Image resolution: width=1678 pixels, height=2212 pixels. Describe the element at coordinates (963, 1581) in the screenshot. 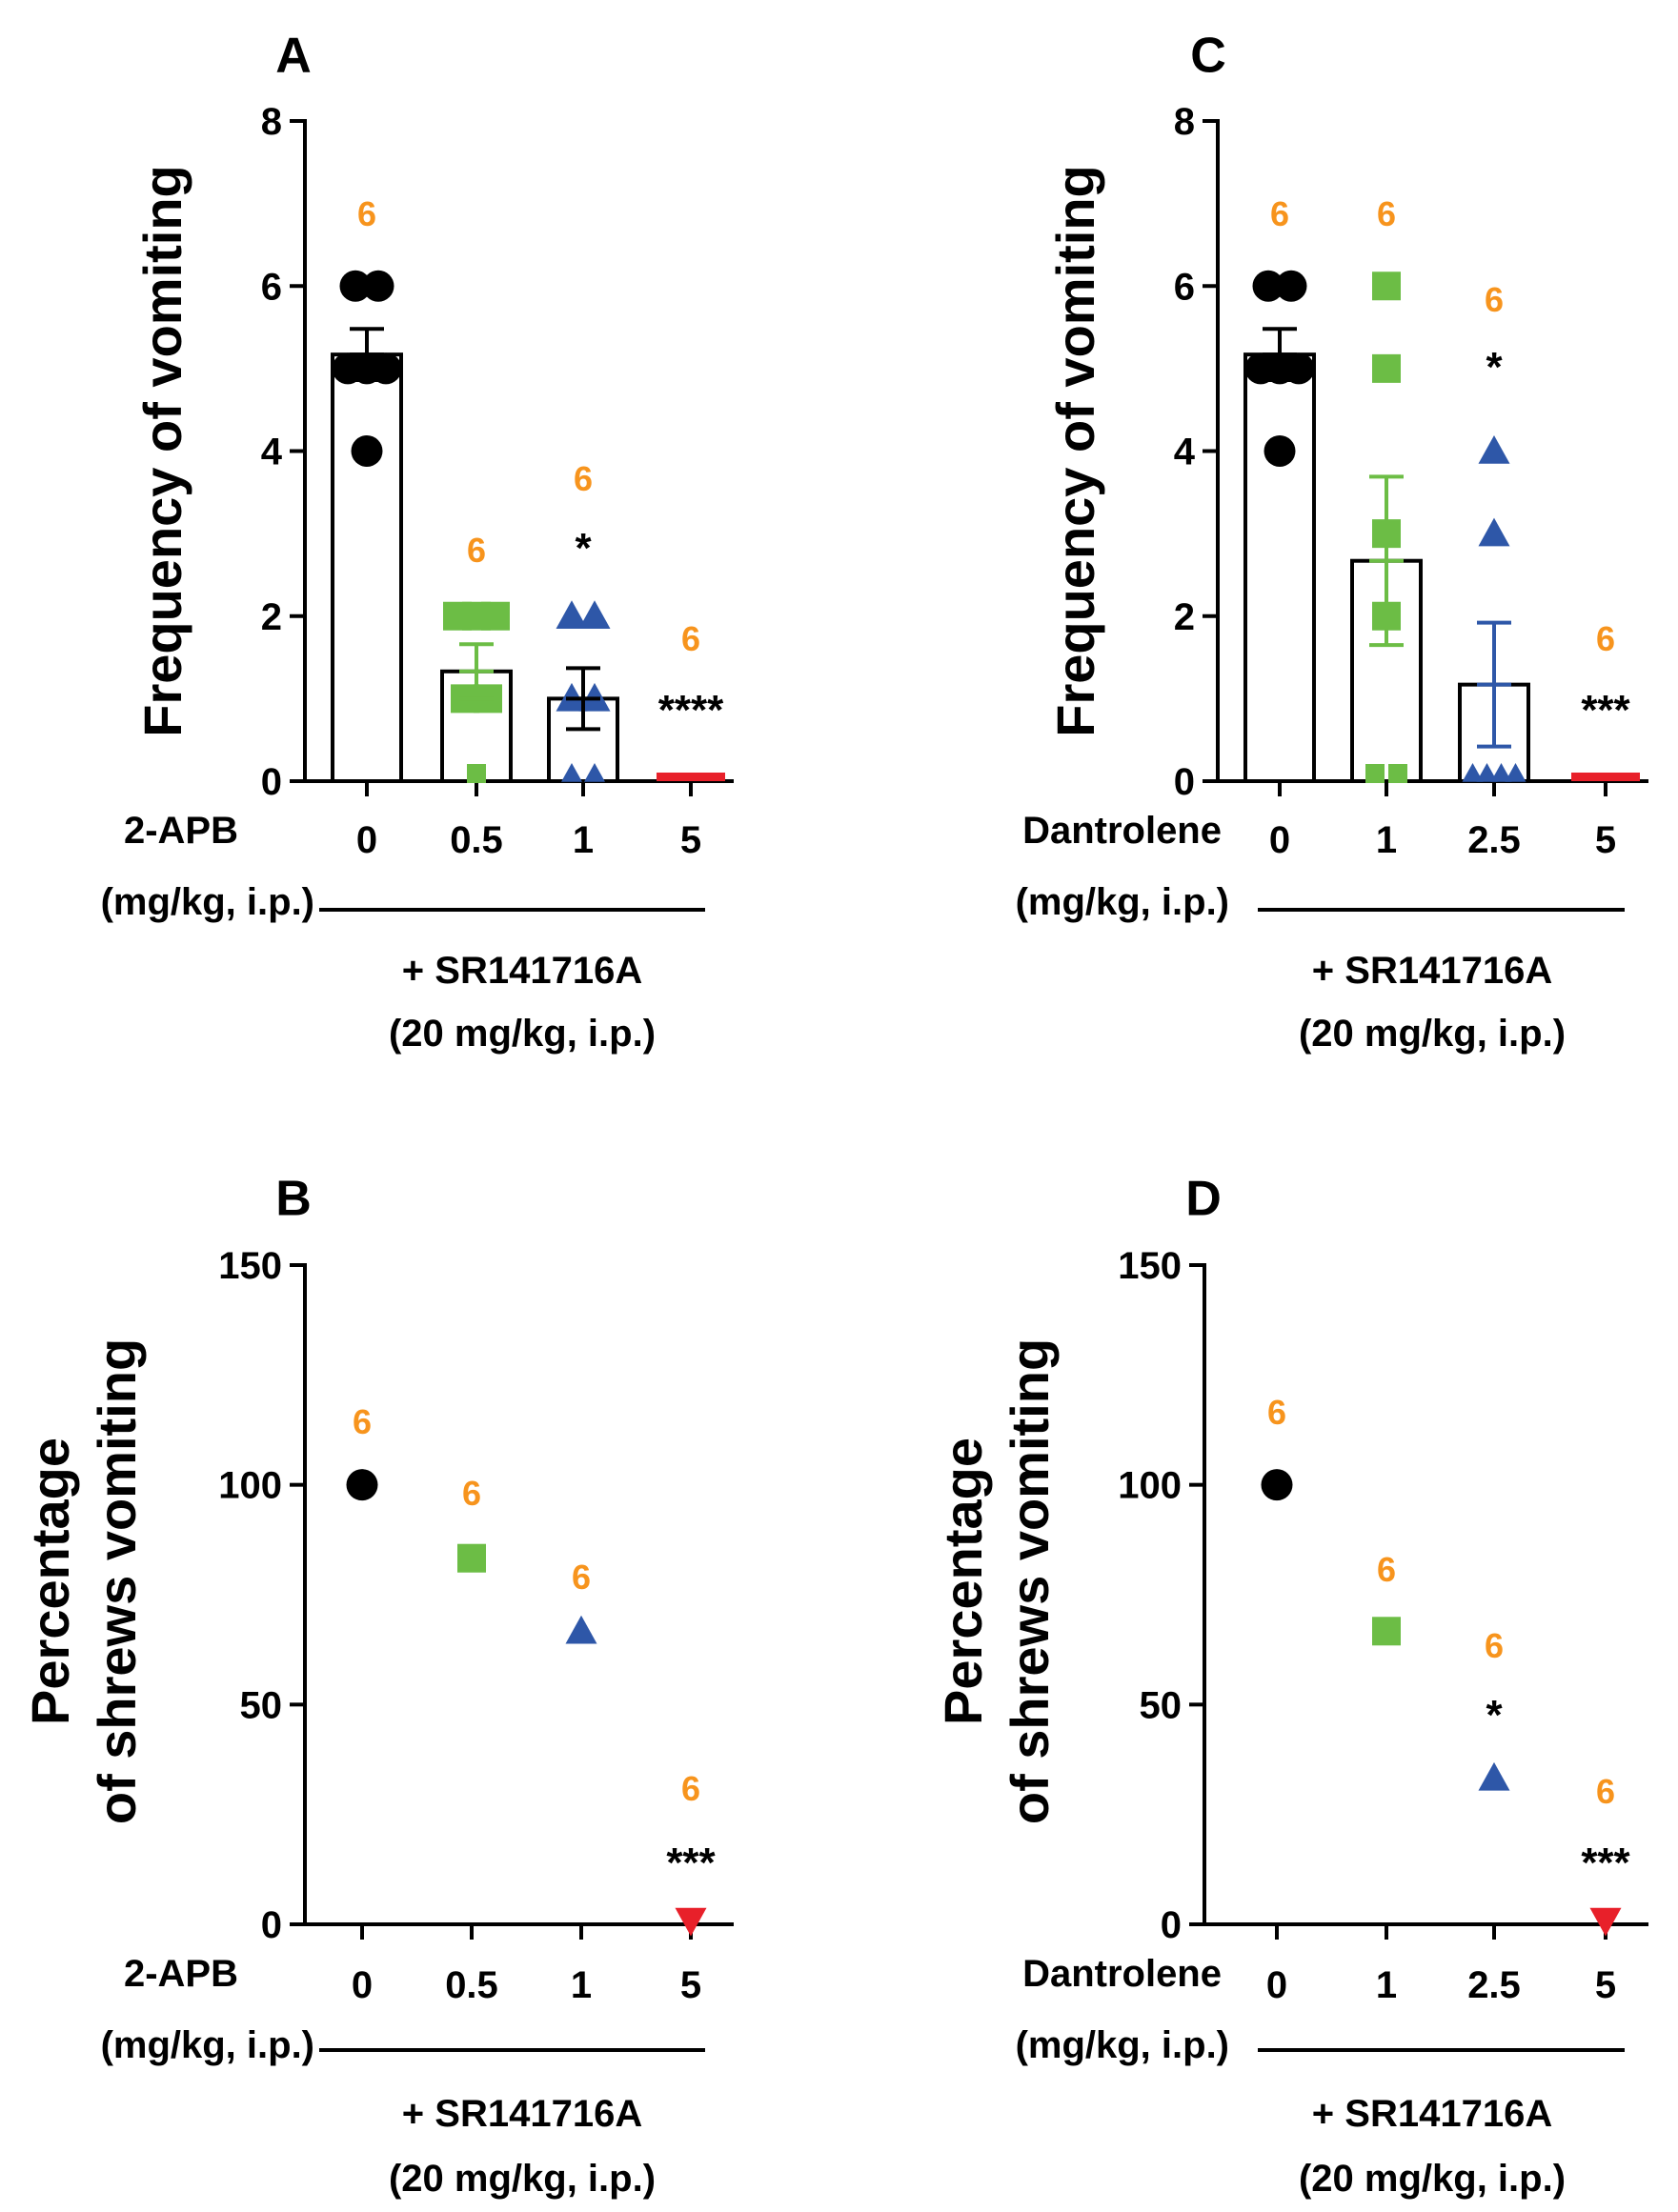

I see `y-axis-label-line1: Percentage` at that location.